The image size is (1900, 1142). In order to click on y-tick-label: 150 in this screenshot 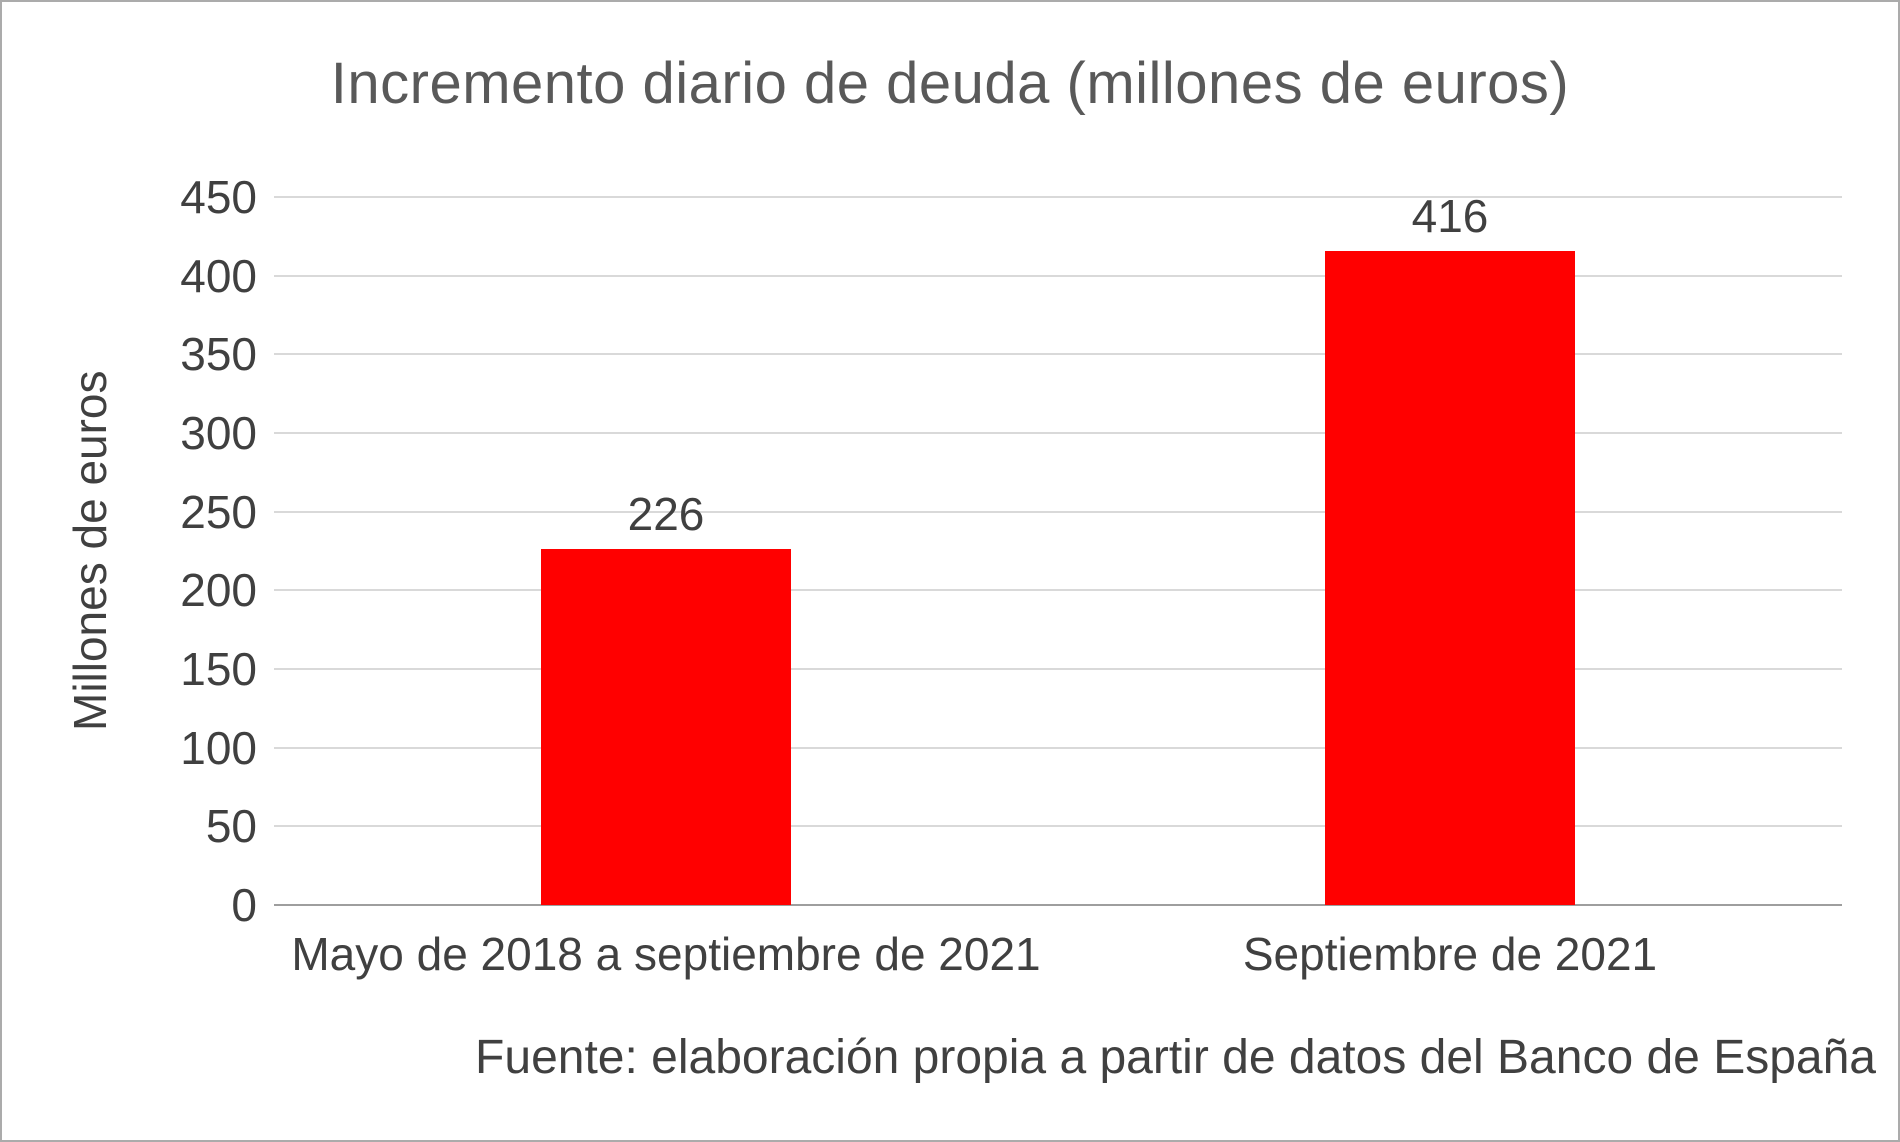, I will do `click(218, 669)`.